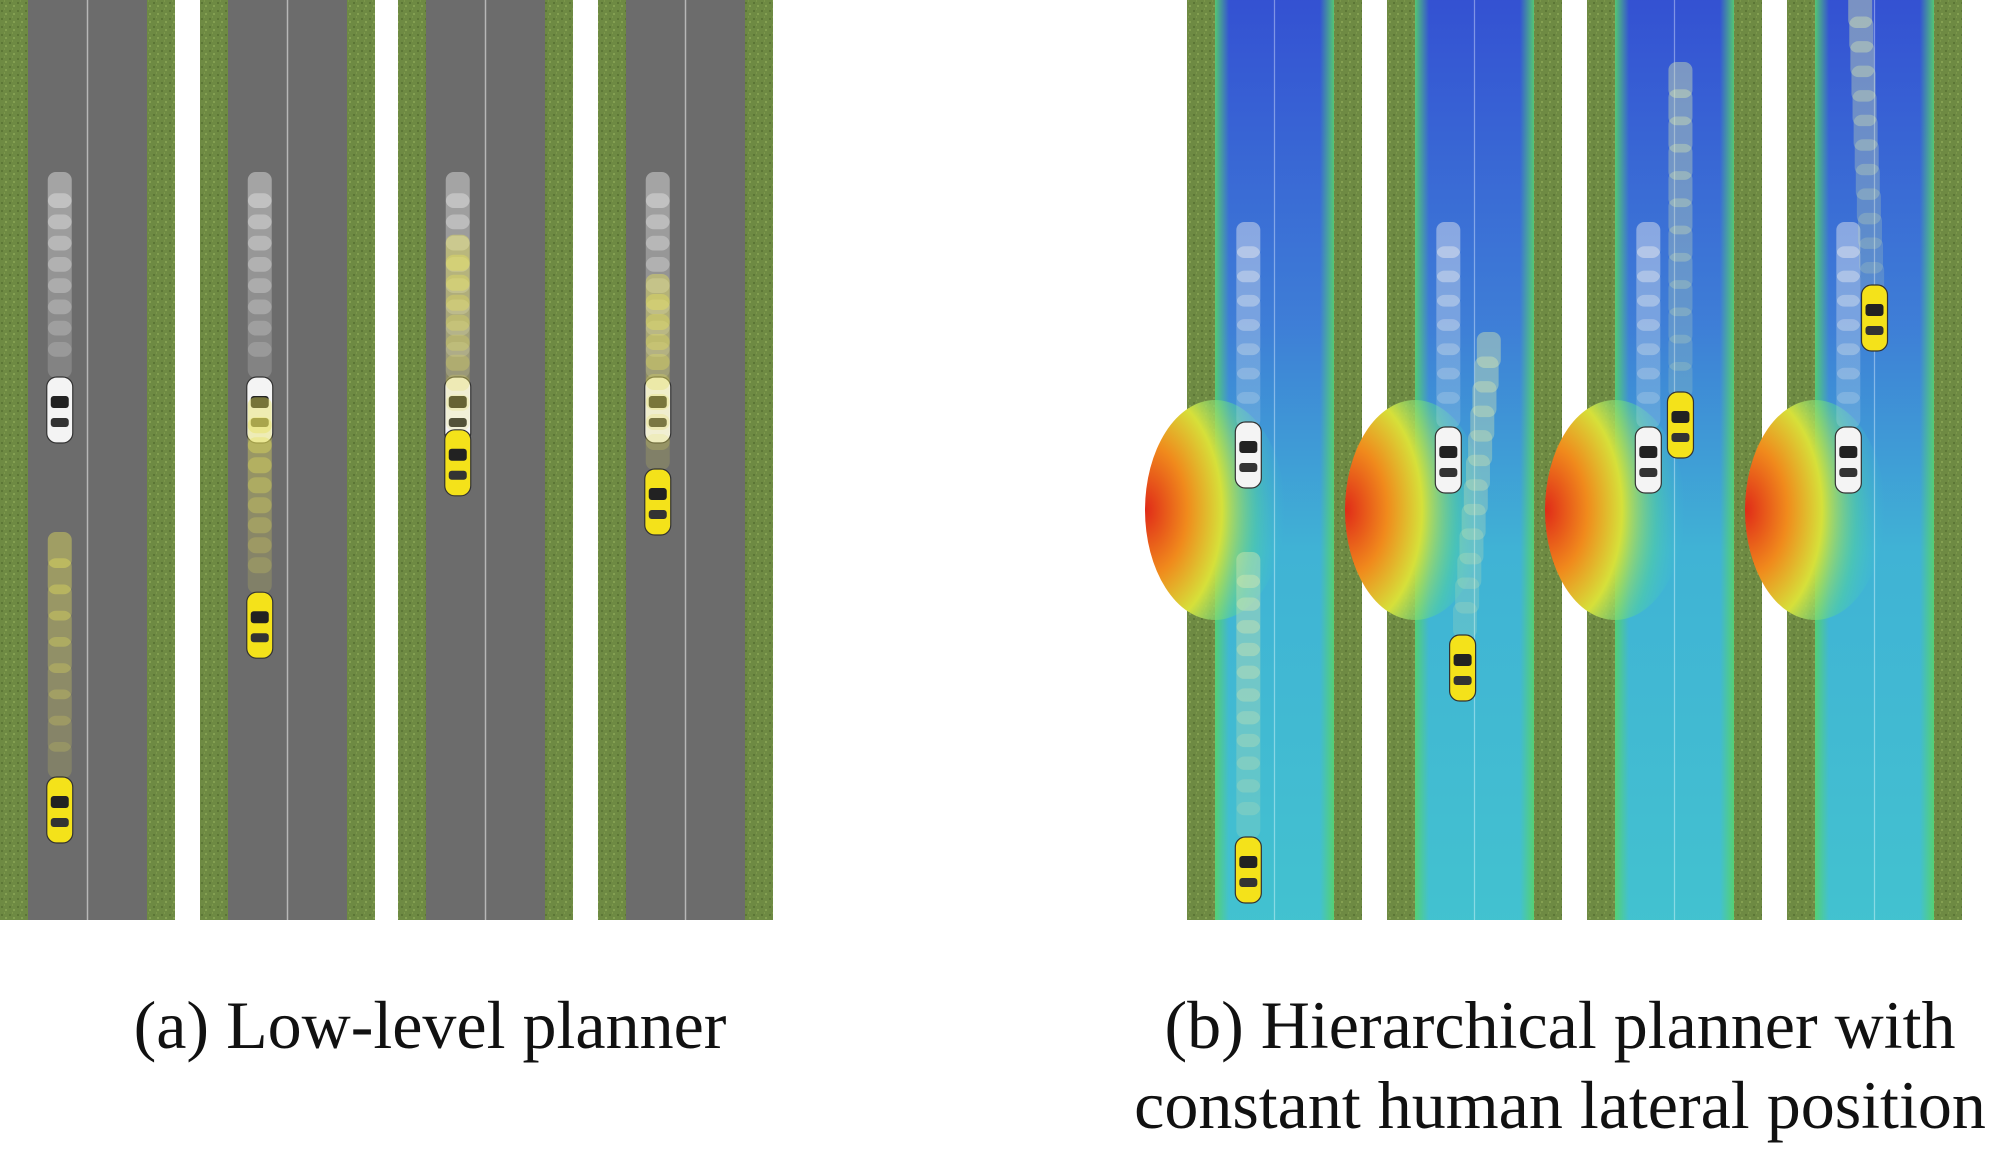 The height and width of the screenshot is (1149, 2016). Describe the element at coordinates (1560, 1025) in the screenshot. I see `caption-b-line-1: (b) Hierarchical planner with` at that location.